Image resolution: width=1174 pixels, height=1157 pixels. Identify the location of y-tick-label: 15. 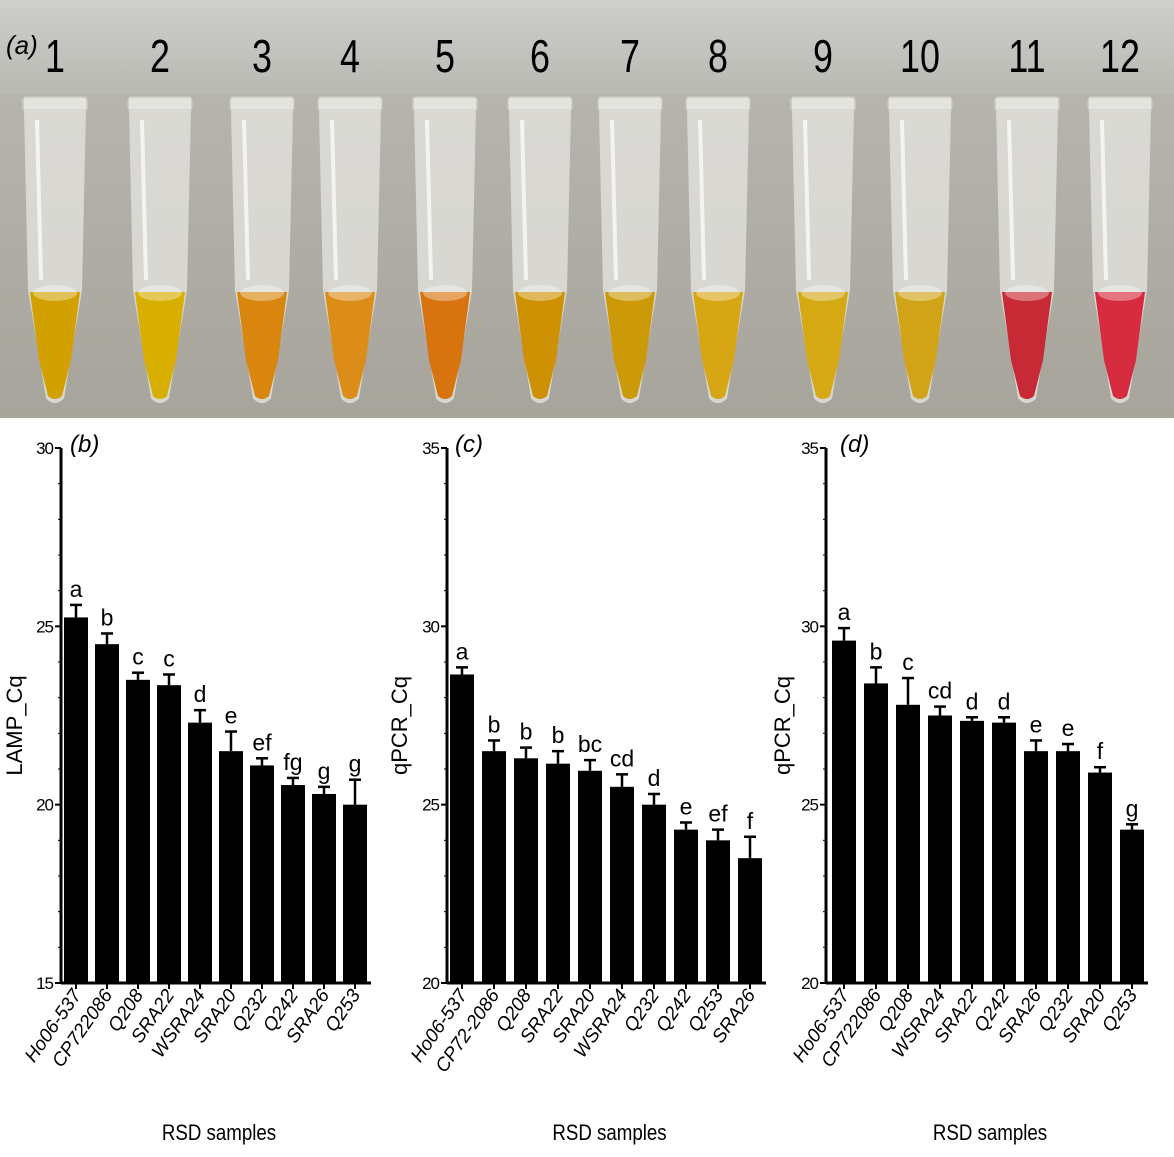
(44, 983).